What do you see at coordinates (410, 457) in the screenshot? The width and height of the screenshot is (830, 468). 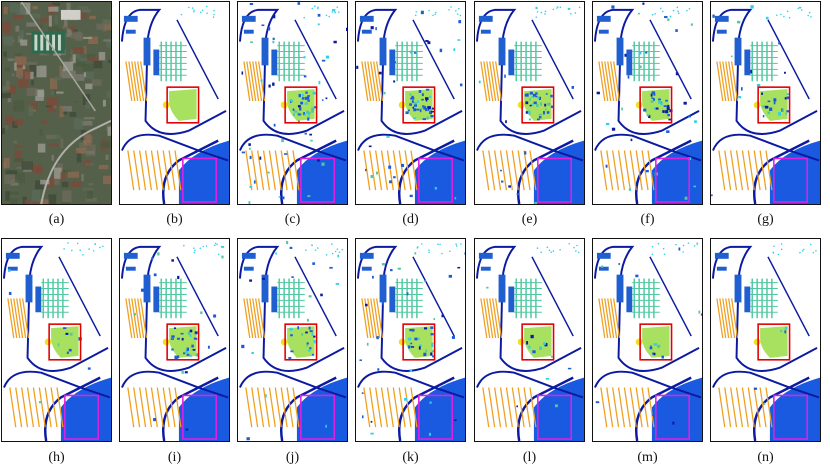 I see `panel-caption: (k)` at bounding box center [410, 457].